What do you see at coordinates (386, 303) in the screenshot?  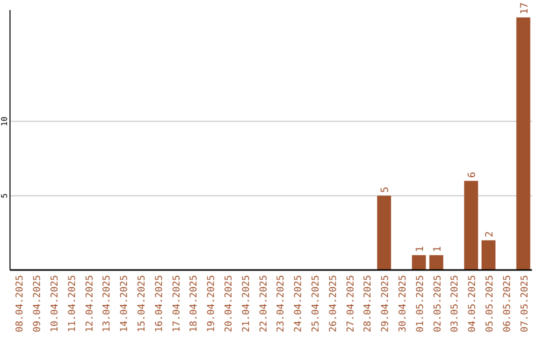 I see `x-tick-label: 29.04.2025` at bounding box center [386, 303].